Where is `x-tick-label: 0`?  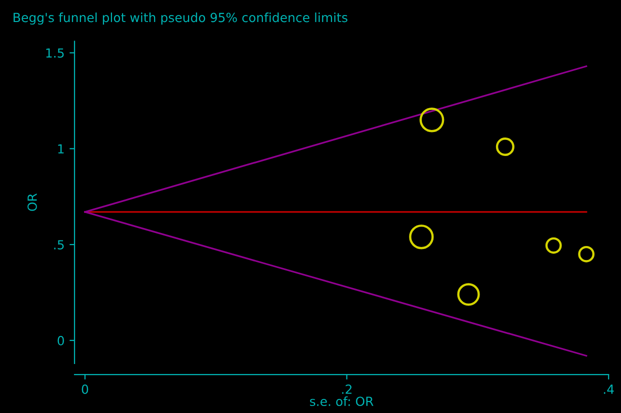 x-tick-label: 0 is located at coordinates (85, 389).